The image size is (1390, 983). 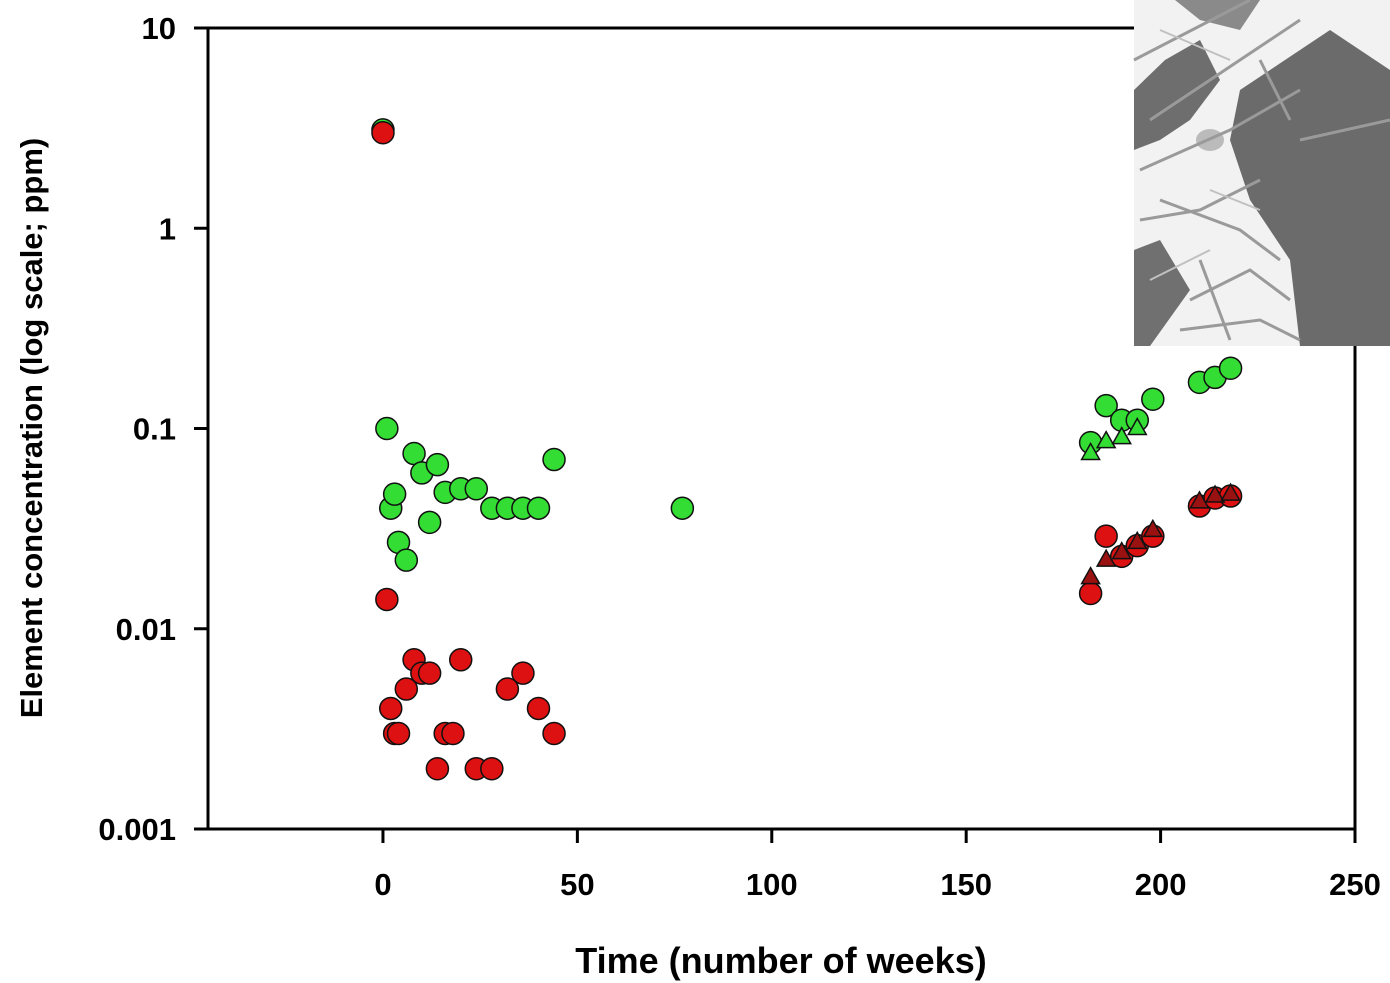 What do you see at coordinates (382, 884) in the screenshot?
I see `x-tick-label: 0` at bounding box center [382, 884].